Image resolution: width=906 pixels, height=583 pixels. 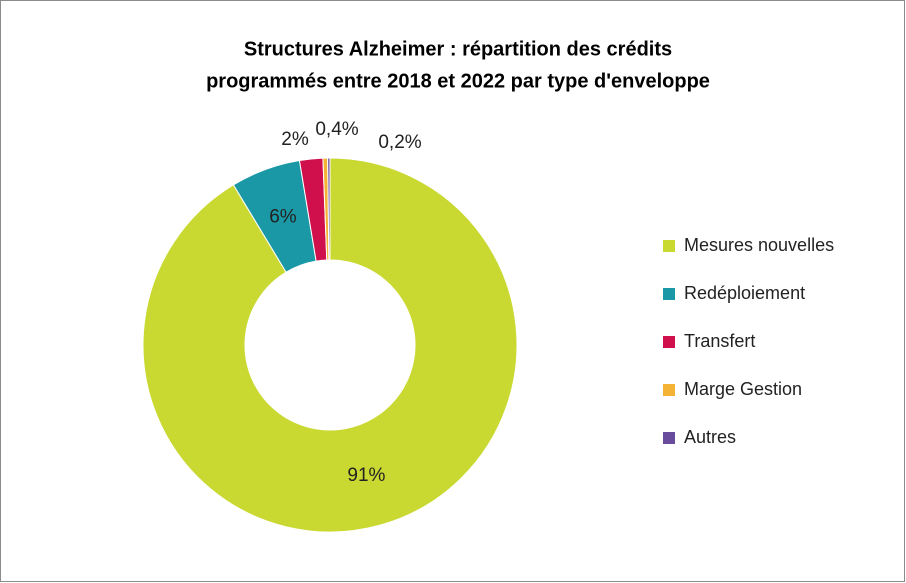 What do you see at coordinates (329, 209) in the screenshot?
I see `donut-slice` at bounding box center [329, 209].